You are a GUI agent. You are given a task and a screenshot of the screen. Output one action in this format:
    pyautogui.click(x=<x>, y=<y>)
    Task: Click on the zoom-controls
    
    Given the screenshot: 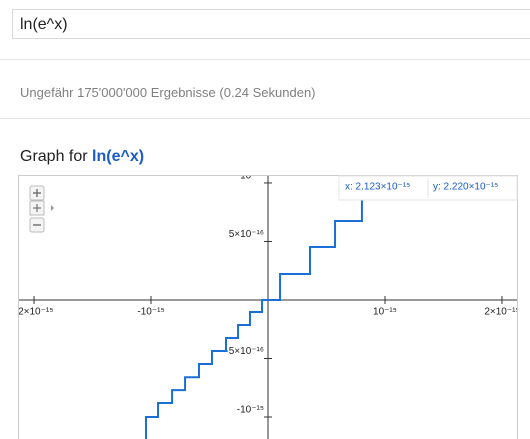 What is the action you would take?
    pyautogui.click(x=41, y=209)
    